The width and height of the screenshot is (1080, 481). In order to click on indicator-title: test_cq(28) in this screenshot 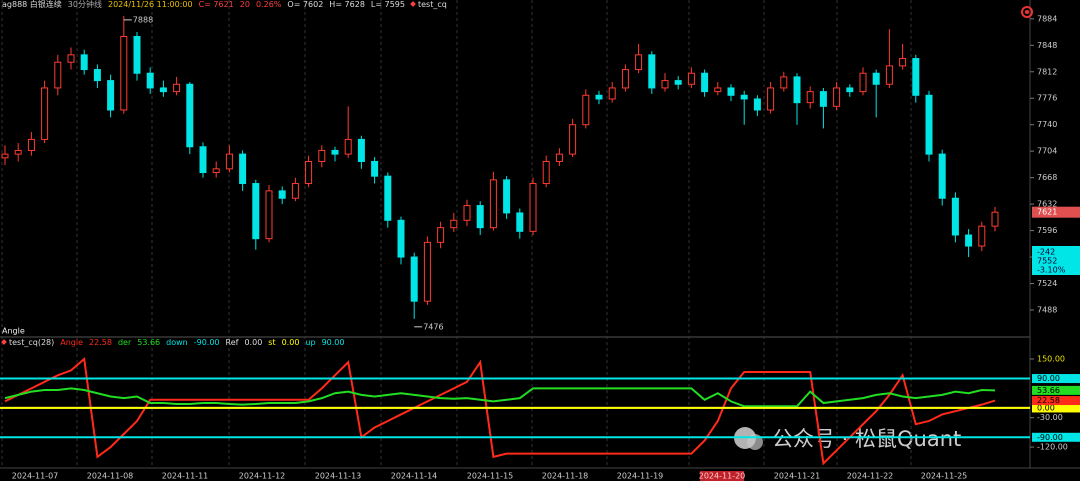, I will do `click(28, 343)`.